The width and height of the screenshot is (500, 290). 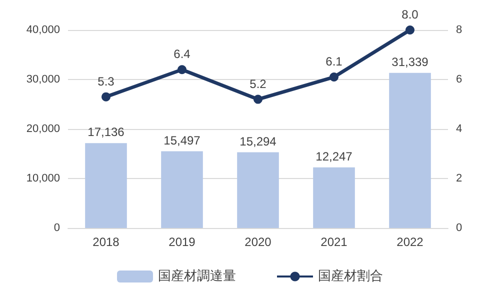 I want to click on x-tick-label: 2018, so click(x=106, y=242).